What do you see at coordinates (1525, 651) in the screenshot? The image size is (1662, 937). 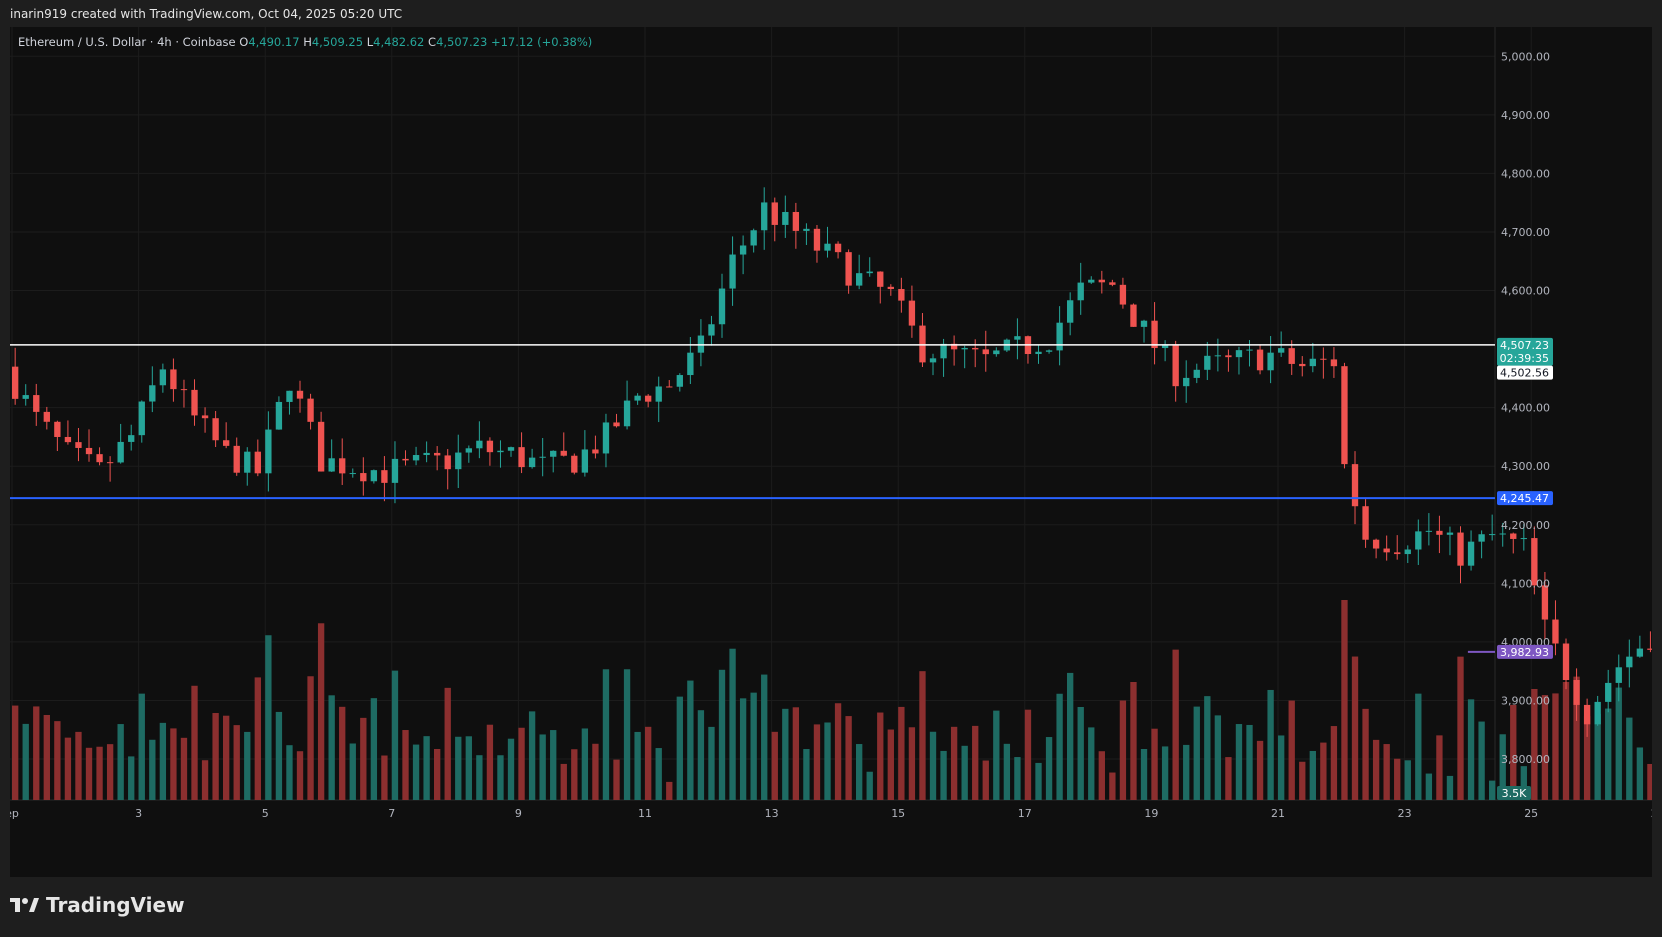 I see `level-price-badge` at bounding box center [1525, 651].